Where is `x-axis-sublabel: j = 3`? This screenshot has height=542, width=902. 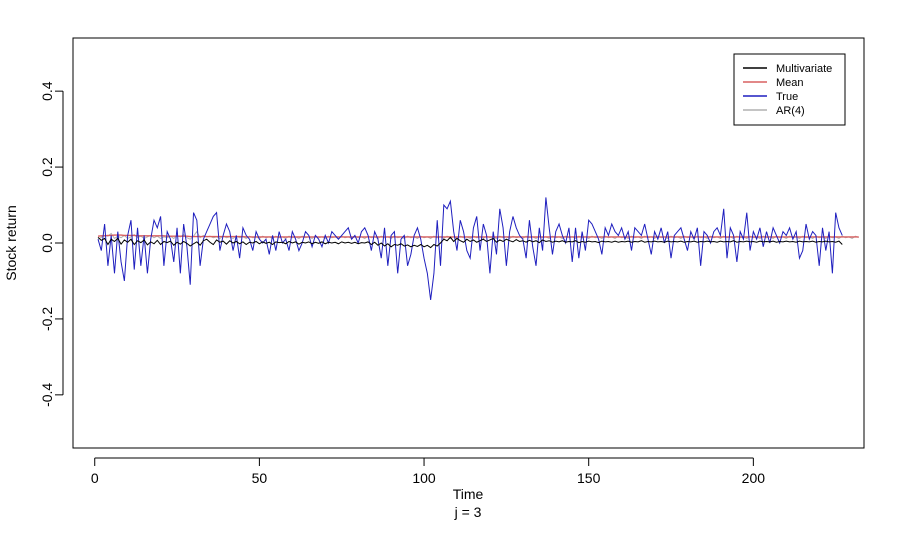
x-axis-sublabel: j = 3 is located at coordinates (468, 512).